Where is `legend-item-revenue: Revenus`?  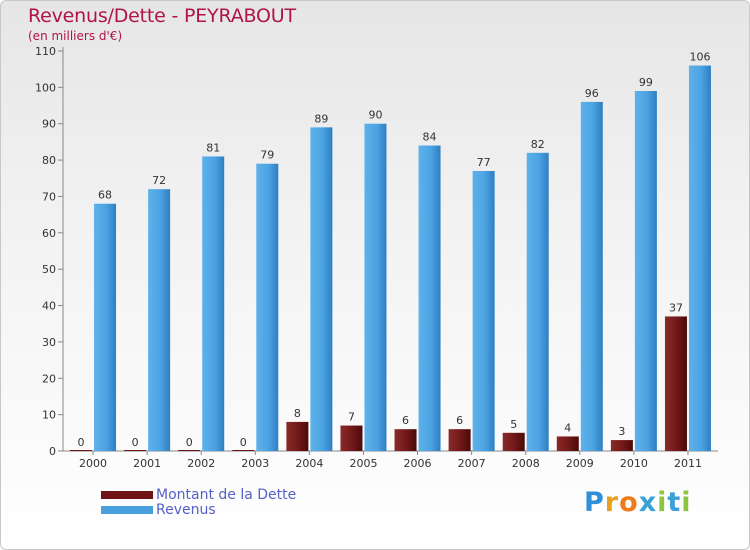
legend-item-revenue: Revenus is located at coordinates (198, 509).